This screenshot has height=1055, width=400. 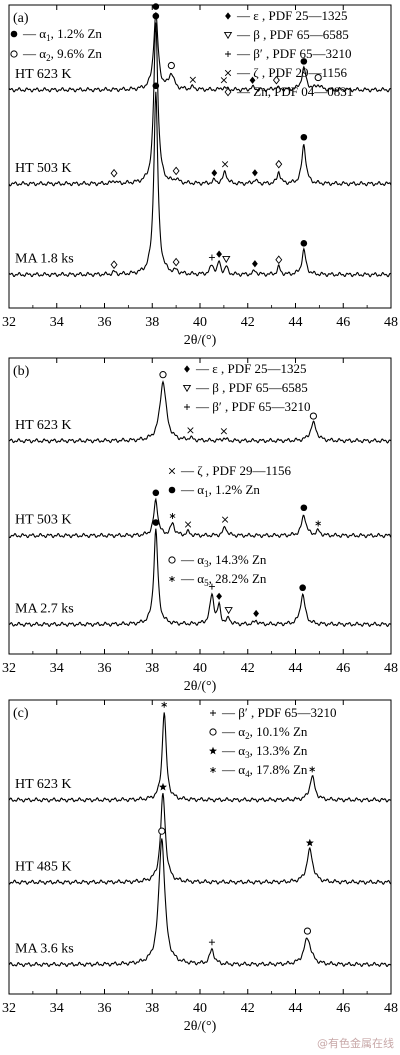 What do you see at coordinates (44, 949) in the screenshot?
I see `series-label: MA 3.6 ks` at bounding box center [44, 949].